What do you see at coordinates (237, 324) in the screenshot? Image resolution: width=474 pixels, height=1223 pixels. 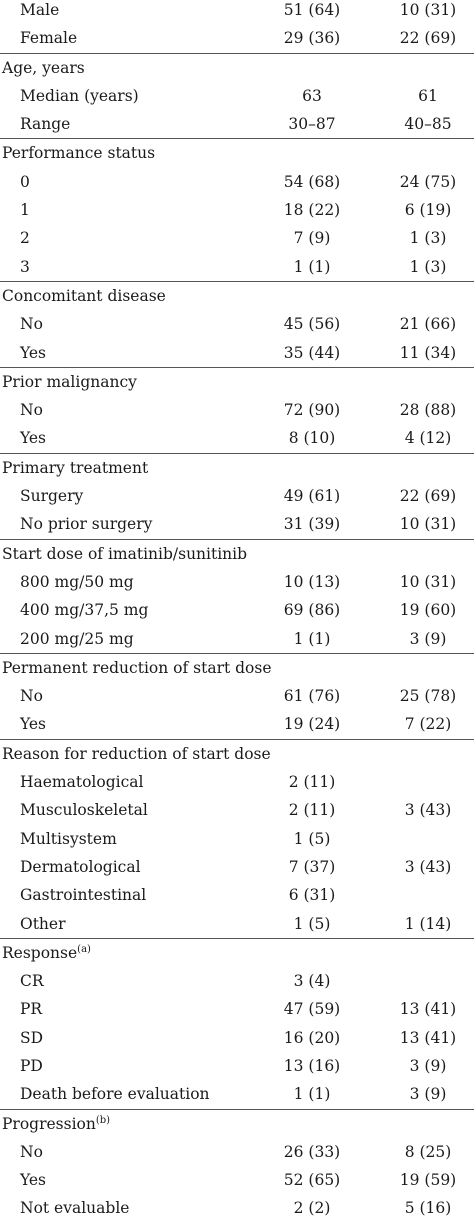 I see `table-row: No 45 (56) 21 (66)` at bounding box center [237, 324].